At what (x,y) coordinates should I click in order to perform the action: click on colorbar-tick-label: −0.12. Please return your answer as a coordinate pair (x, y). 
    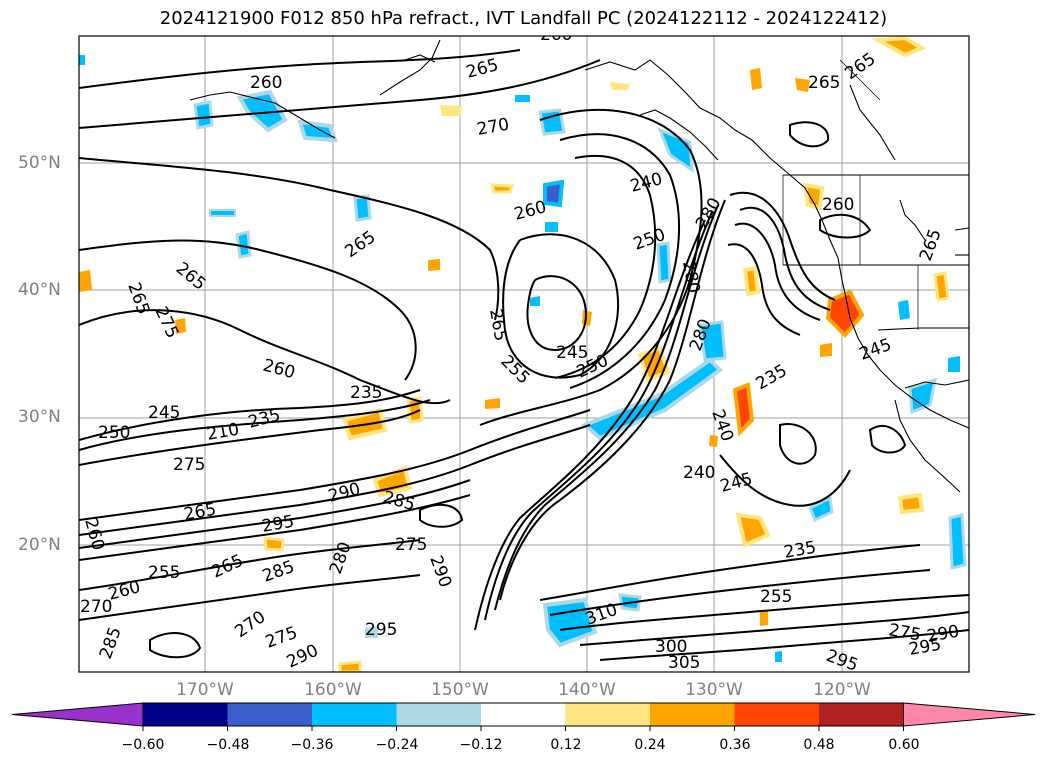
    Looking at the image, I should click on (481, 745).